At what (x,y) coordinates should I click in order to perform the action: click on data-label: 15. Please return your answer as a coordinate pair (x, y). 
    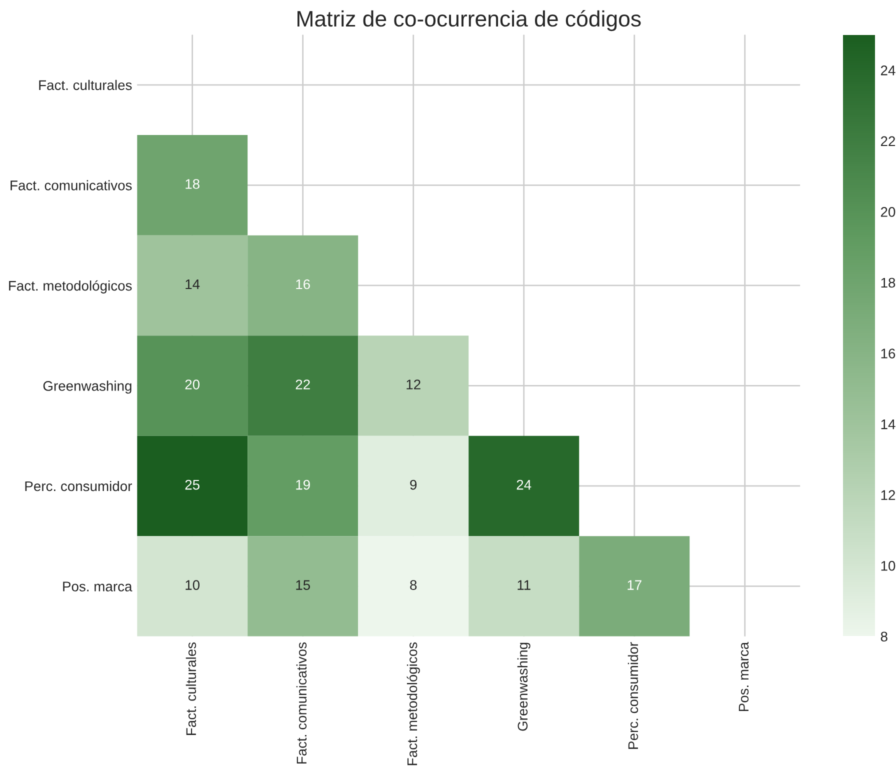
    Looking at the image, I should click on (303, 585).